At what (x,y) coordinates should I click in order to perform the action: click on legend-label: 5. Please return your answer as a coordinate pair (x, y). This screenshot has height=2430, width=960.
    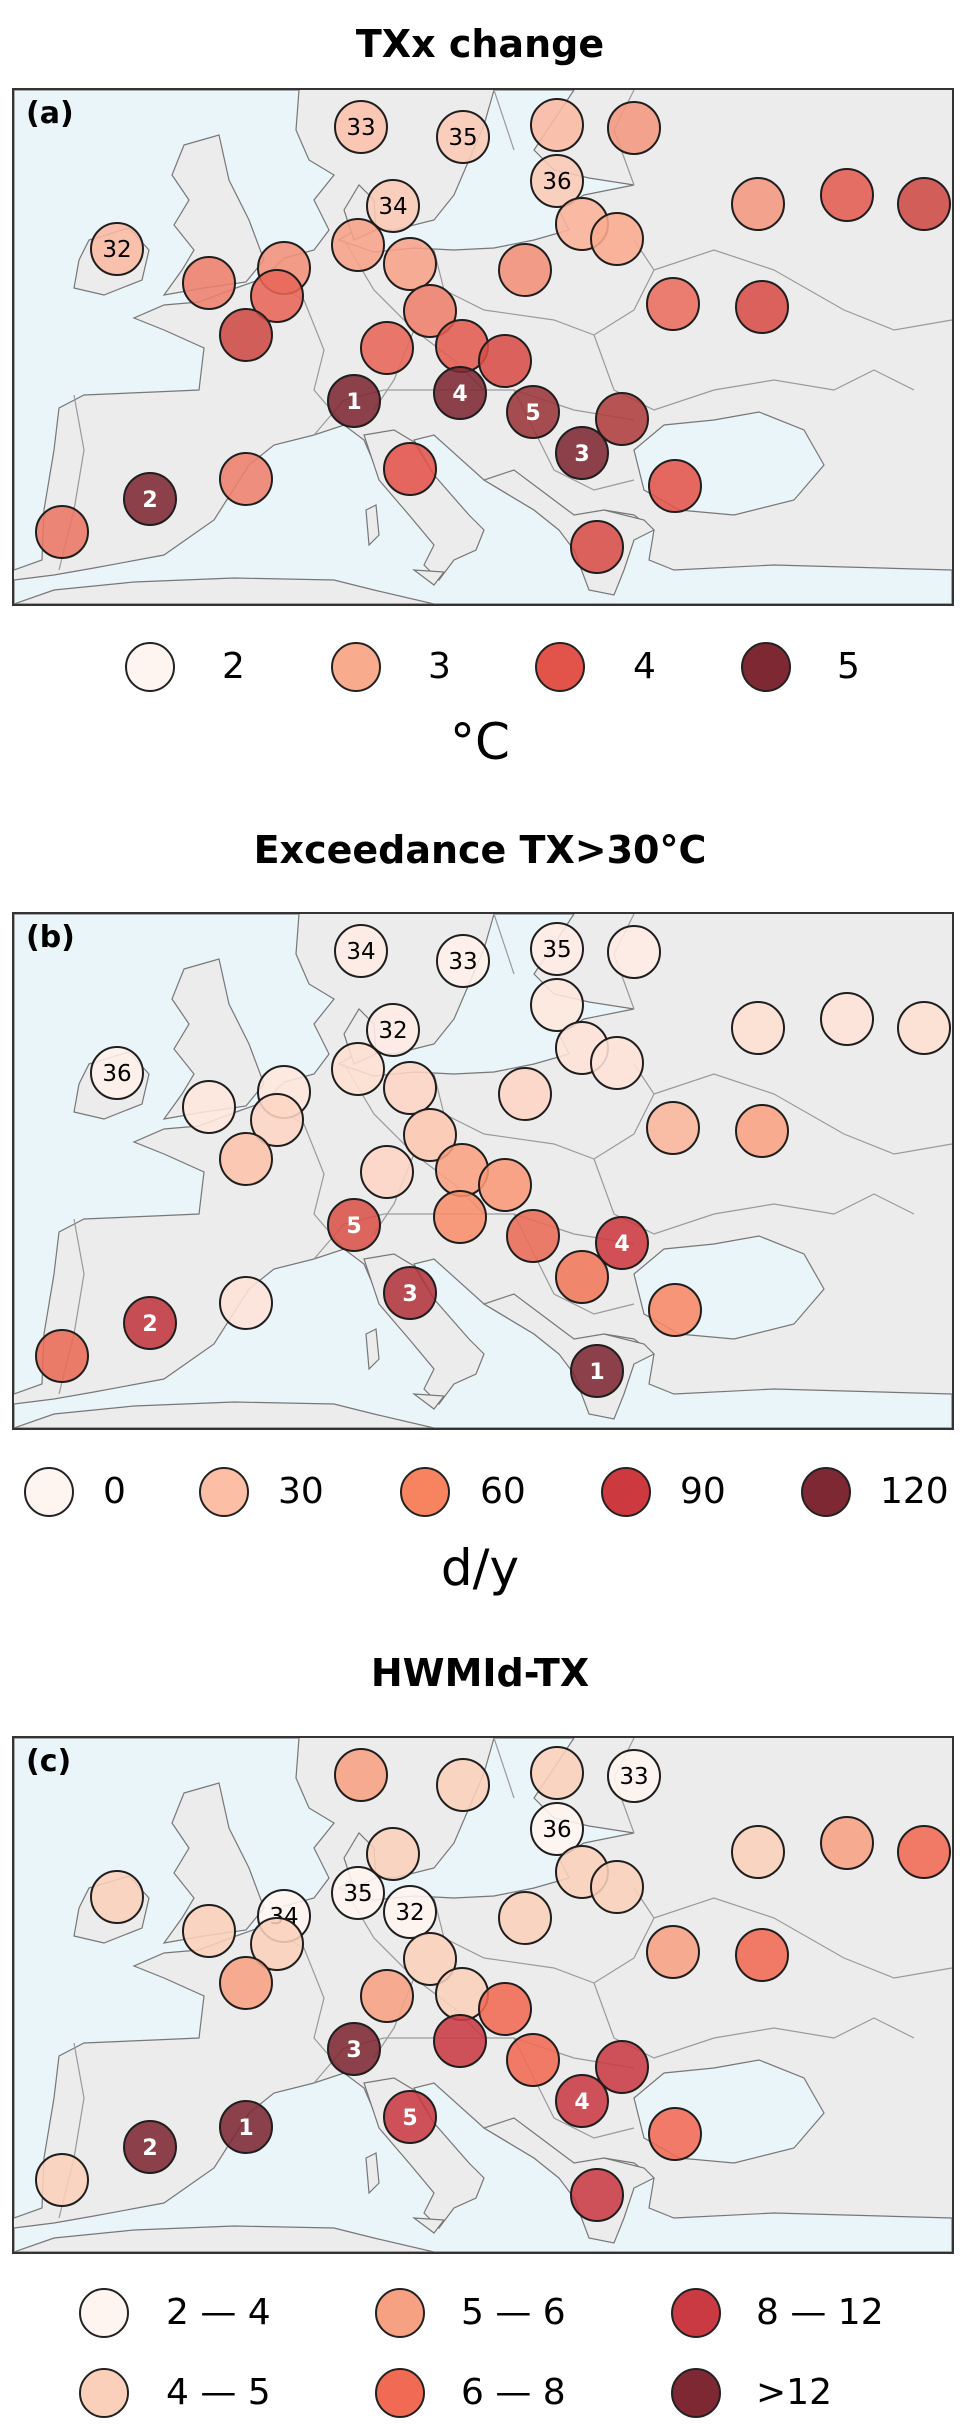
    Looking at the image, I should click on (848, 666).